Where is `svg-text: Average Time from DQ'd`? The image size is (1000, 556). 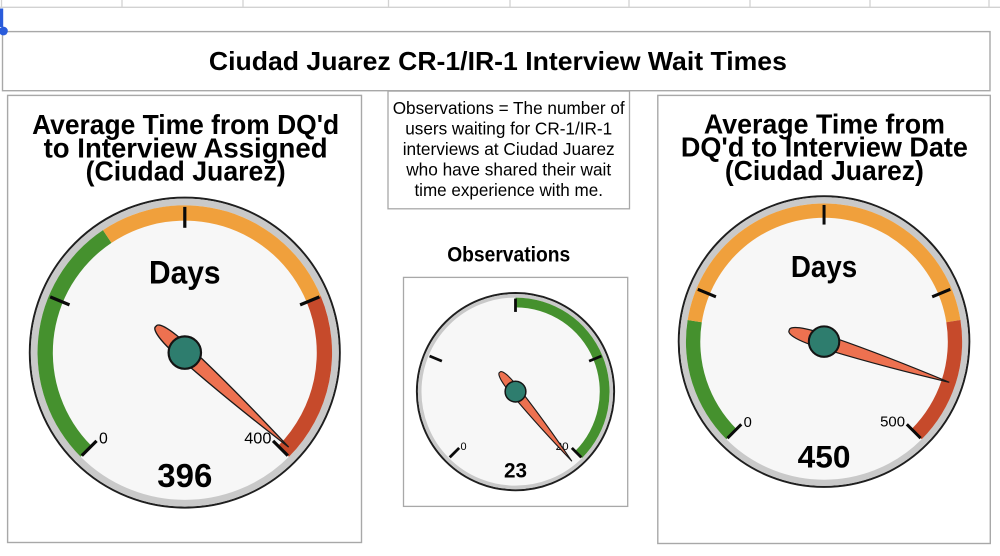
svg-text: Average Time from DQ'd is located at coordinates (185, 124).